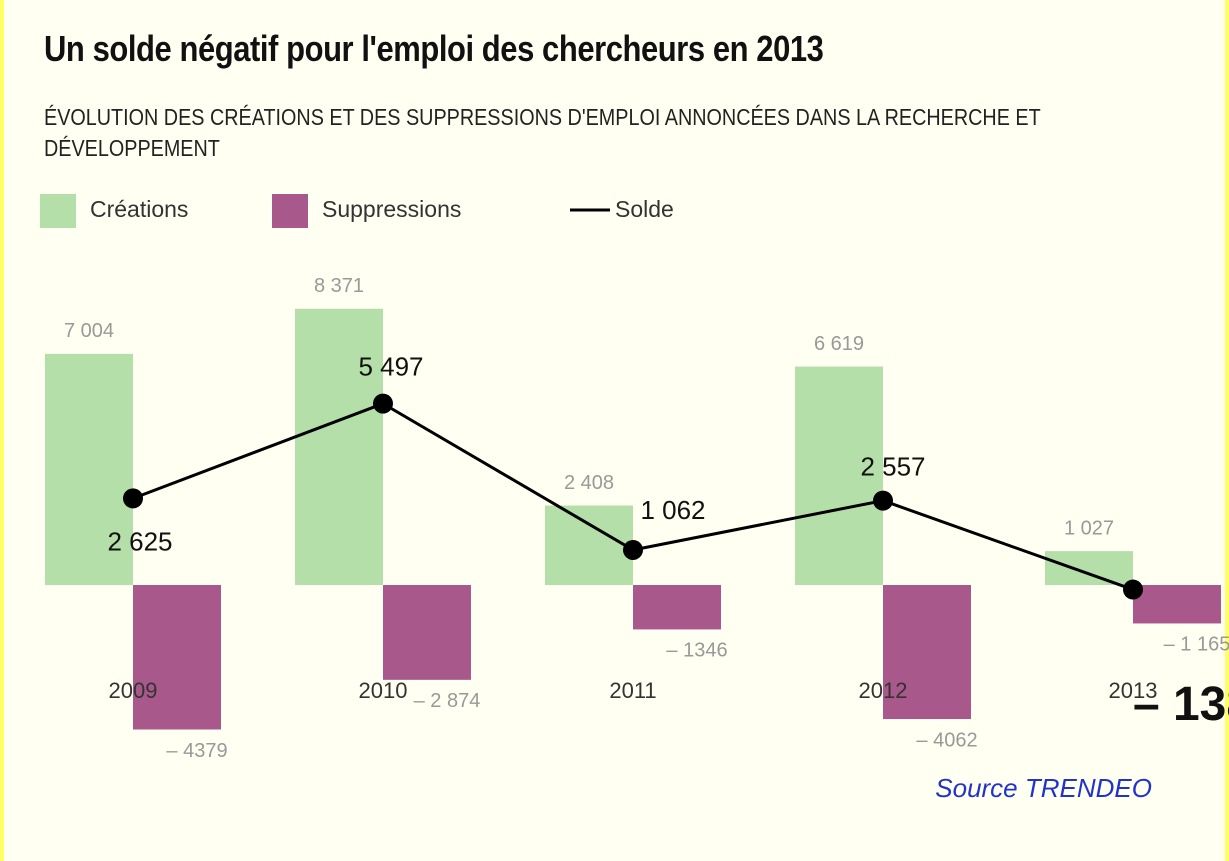  Describe the element at coordinates (89, 331) in the screenshot. I see `bar-value-label: 7 004` at that location.